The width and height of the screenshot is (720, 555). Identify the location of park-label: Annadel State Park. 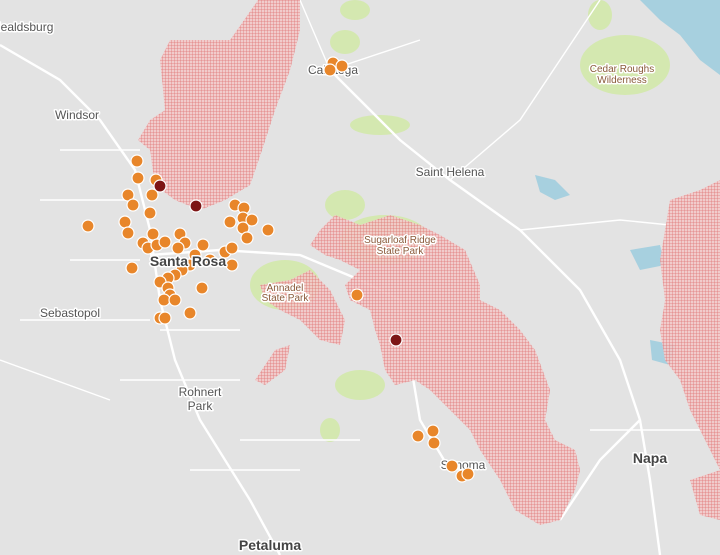
(286, 293).